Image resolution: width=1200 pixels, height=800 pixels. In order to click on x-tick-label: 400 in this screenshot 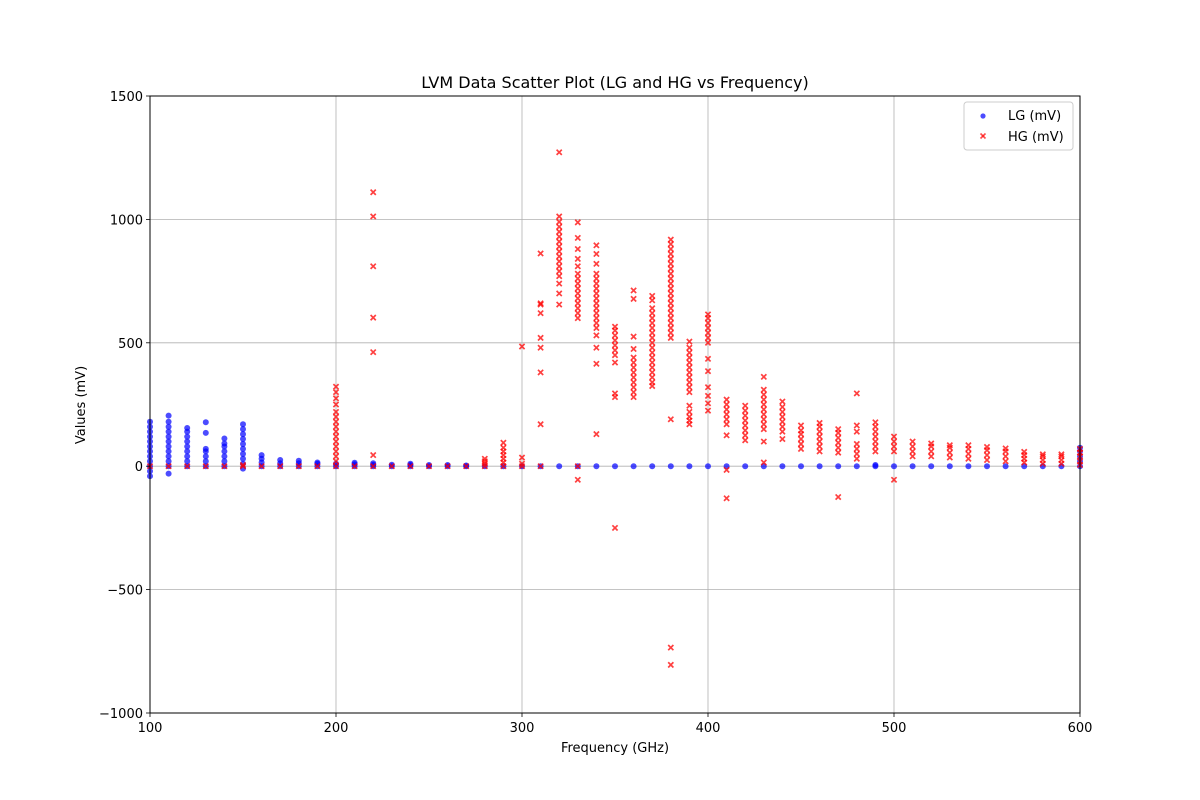, I will do `click(708, 728)`.